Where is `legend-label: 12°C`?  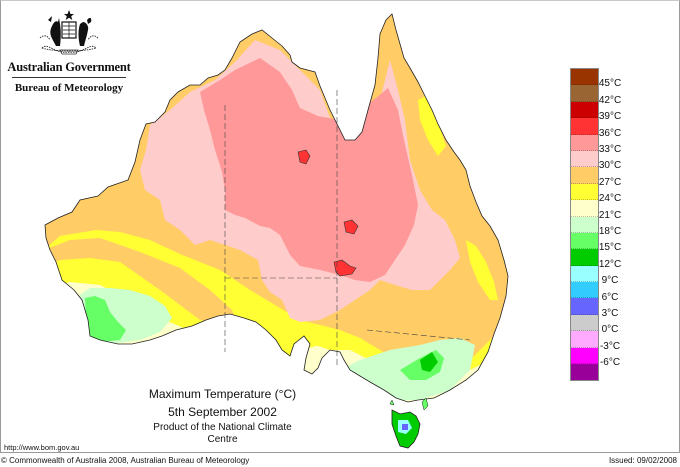 legend-label: 12°C is located at coordinates (610, 264).